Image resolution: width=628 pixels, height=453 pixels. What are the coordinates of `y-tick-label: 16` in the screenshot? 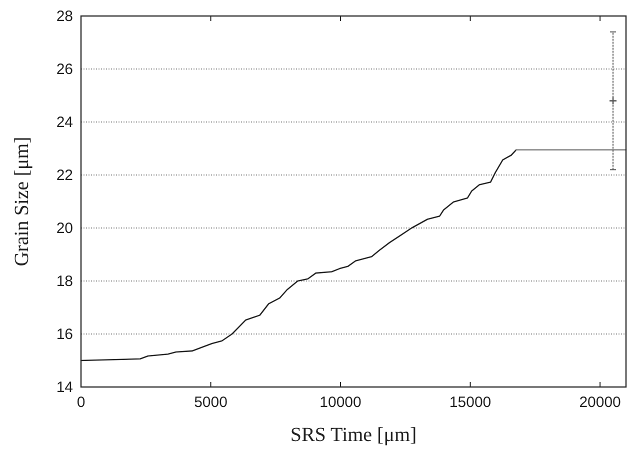 It's located at (64, 334).